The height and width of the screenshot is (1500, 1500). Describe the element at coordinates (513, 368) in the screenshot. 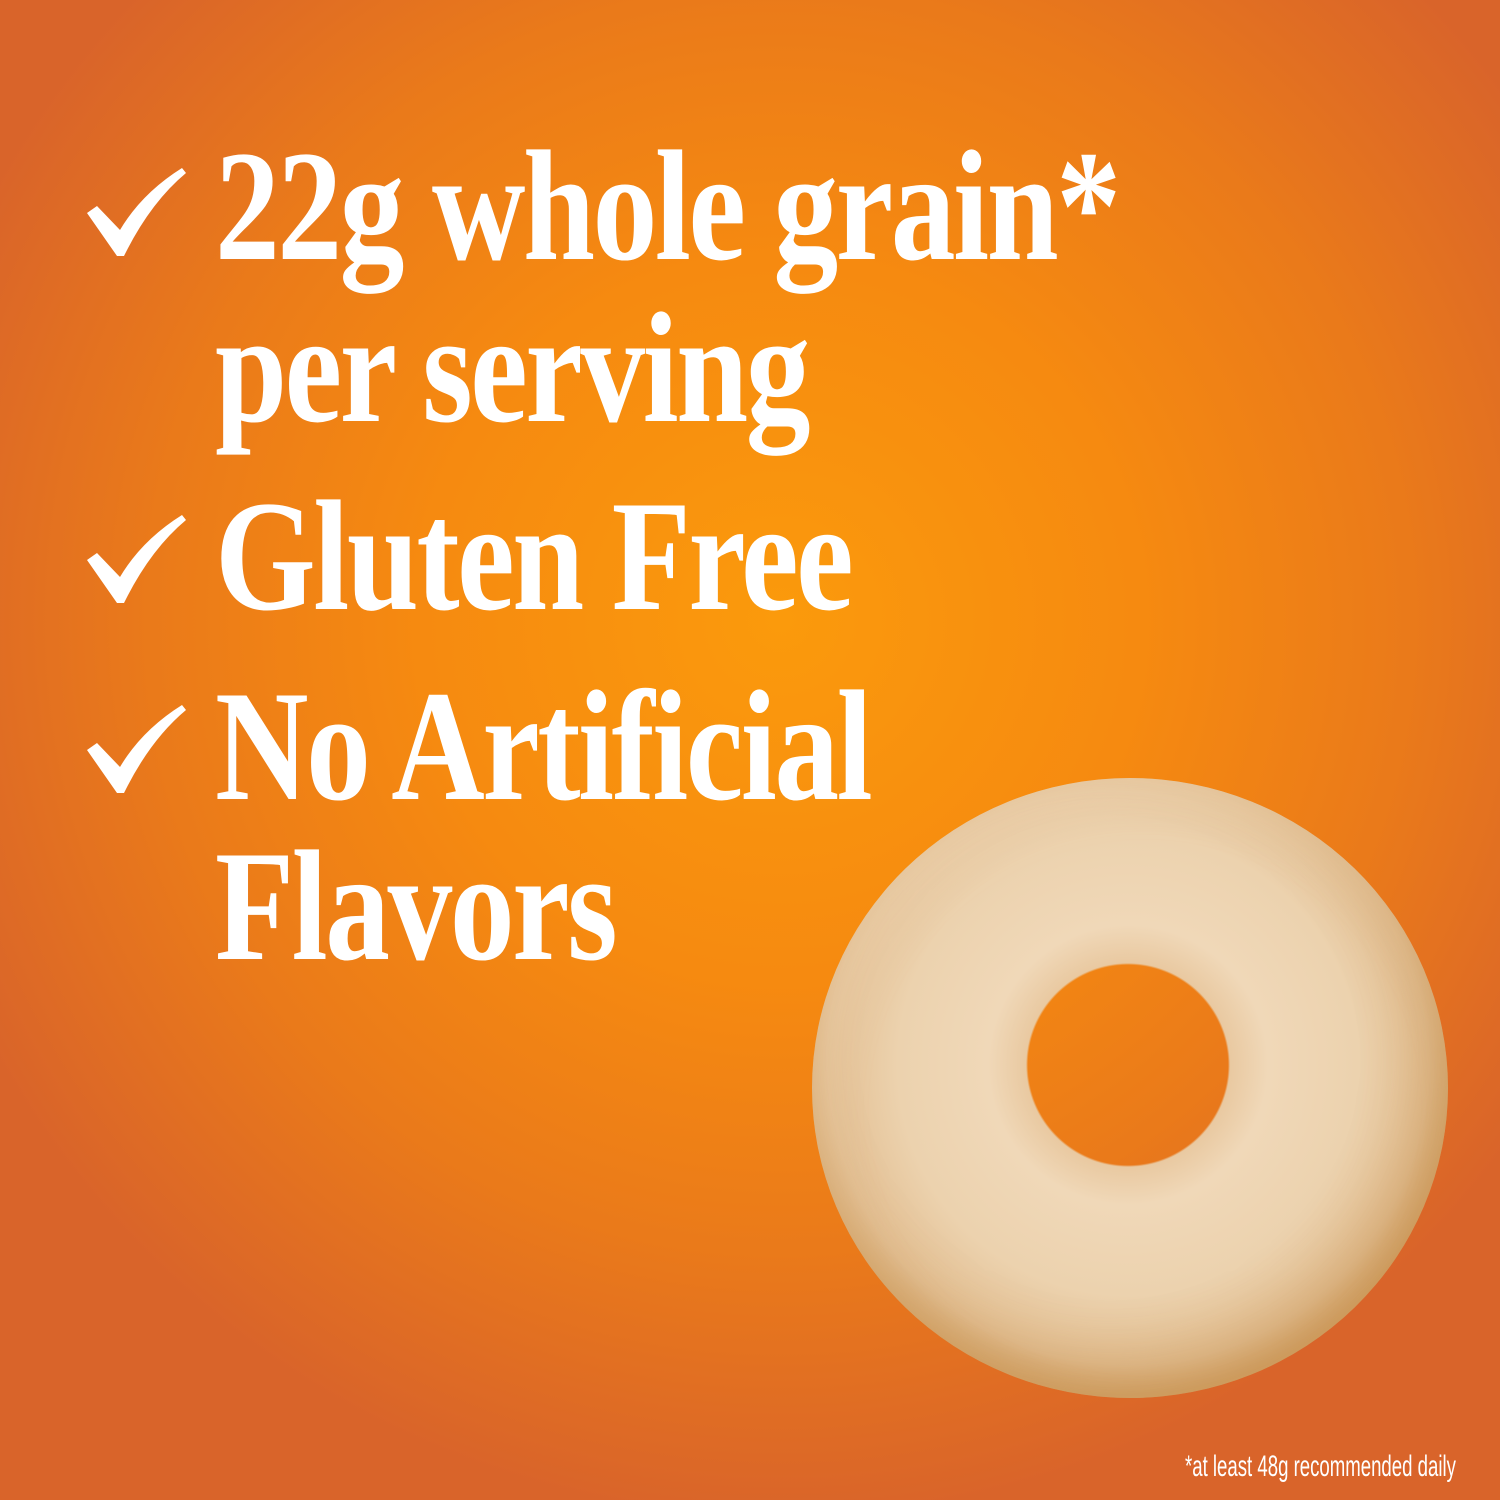

I see `feature-whole-grain-sub: per serving` at that location.